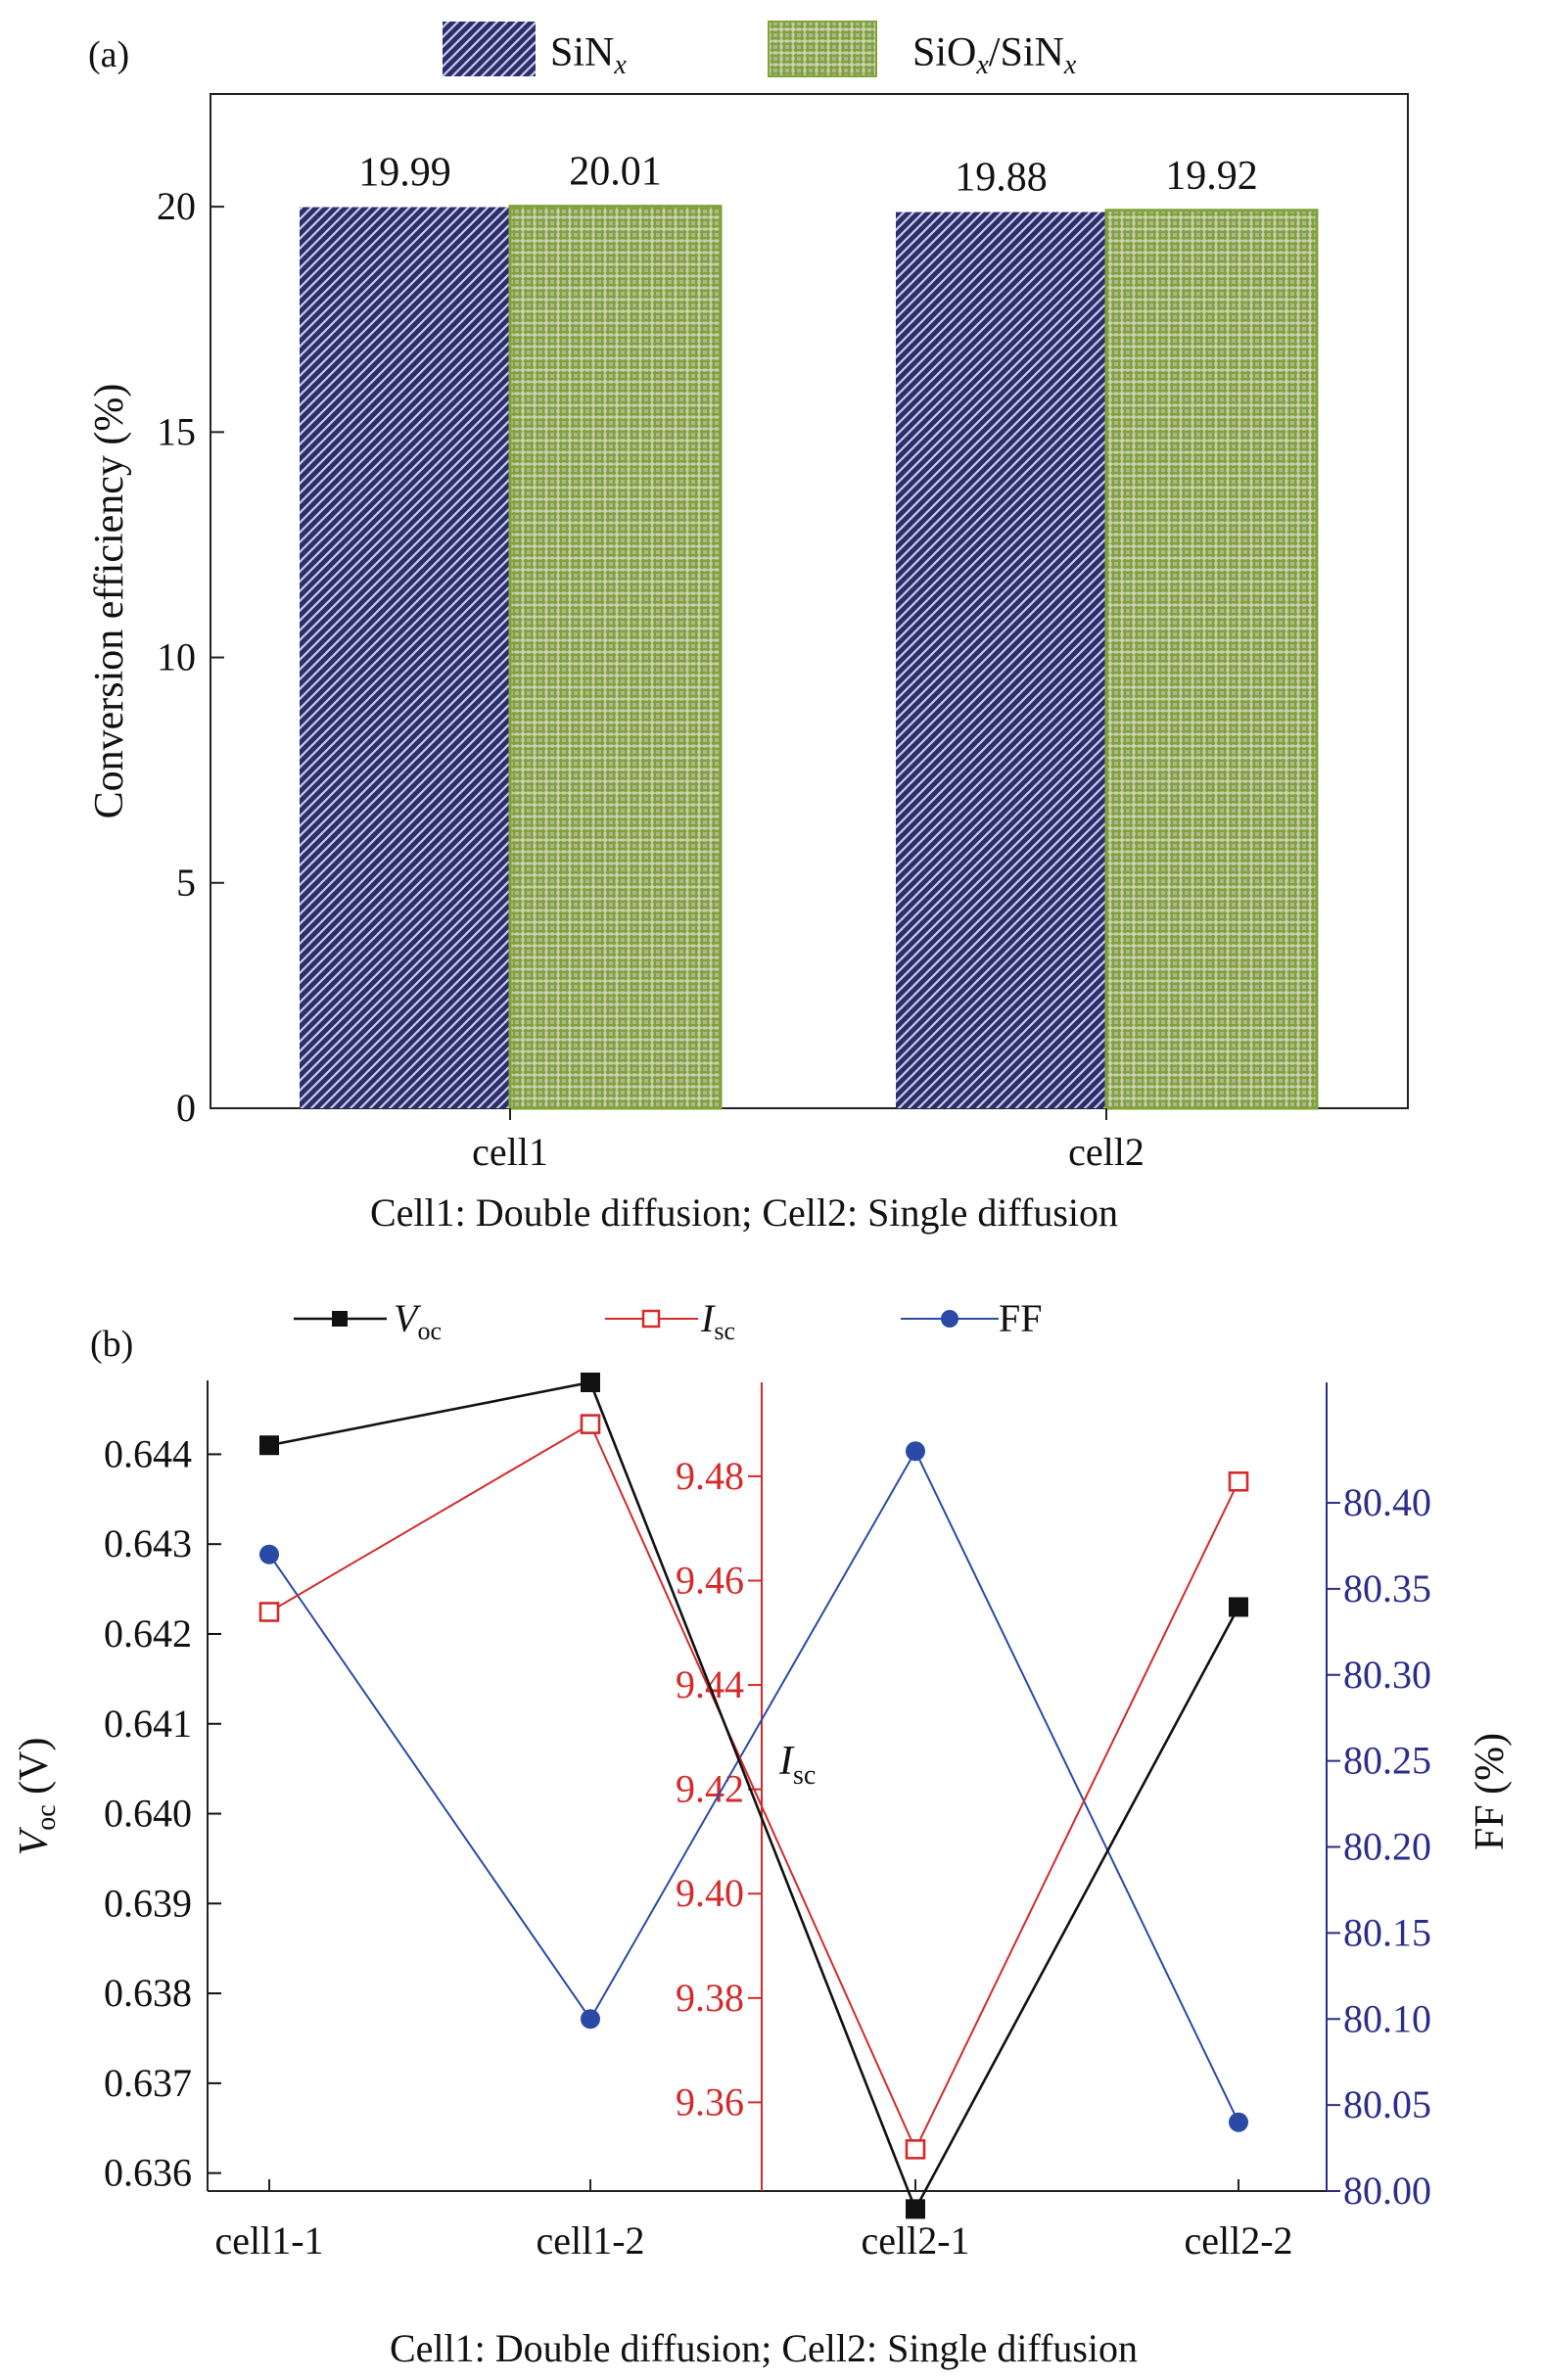 The image size is (1542, 2380). I want to click on panel-b-y-right-label: FF (%), so click(1490, 1791).